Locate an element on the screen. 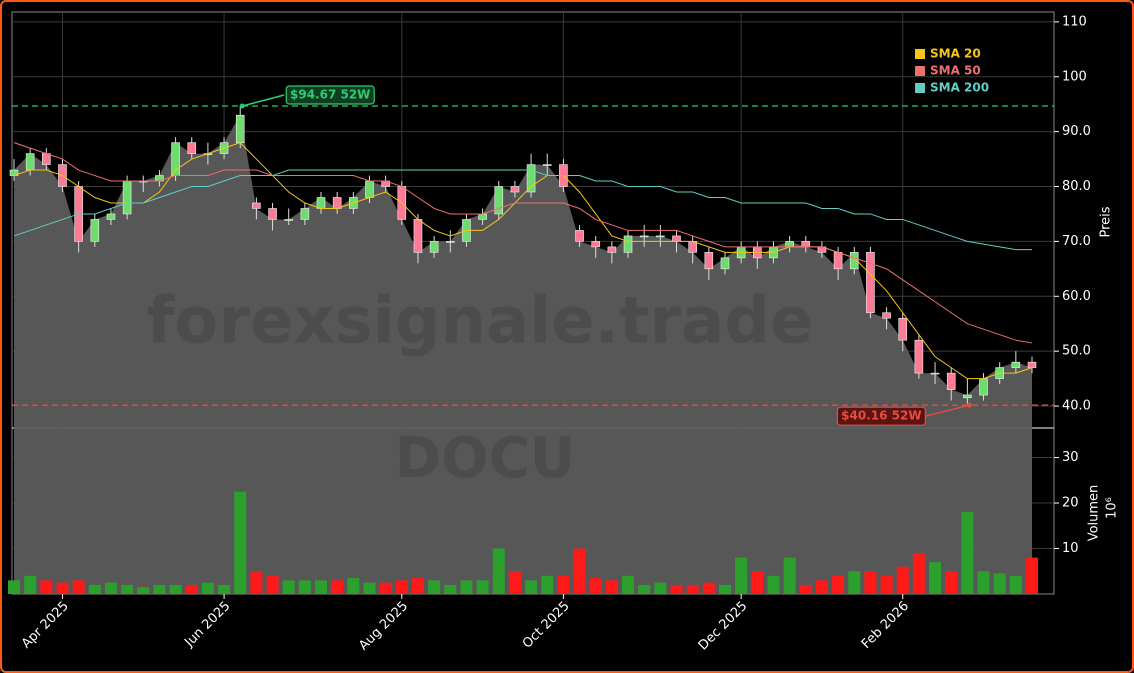  volume-unit: 10⁶ is located at coordinates (1112, 508).